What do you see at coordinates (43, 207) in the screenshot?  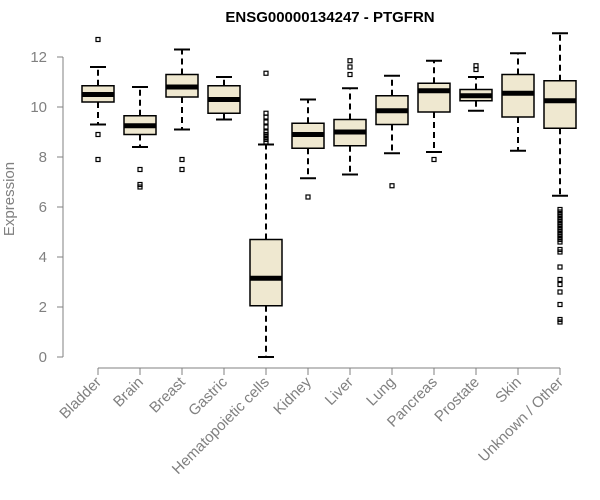 I see `y-tick-label: 6` at bounding box center [43, 207].